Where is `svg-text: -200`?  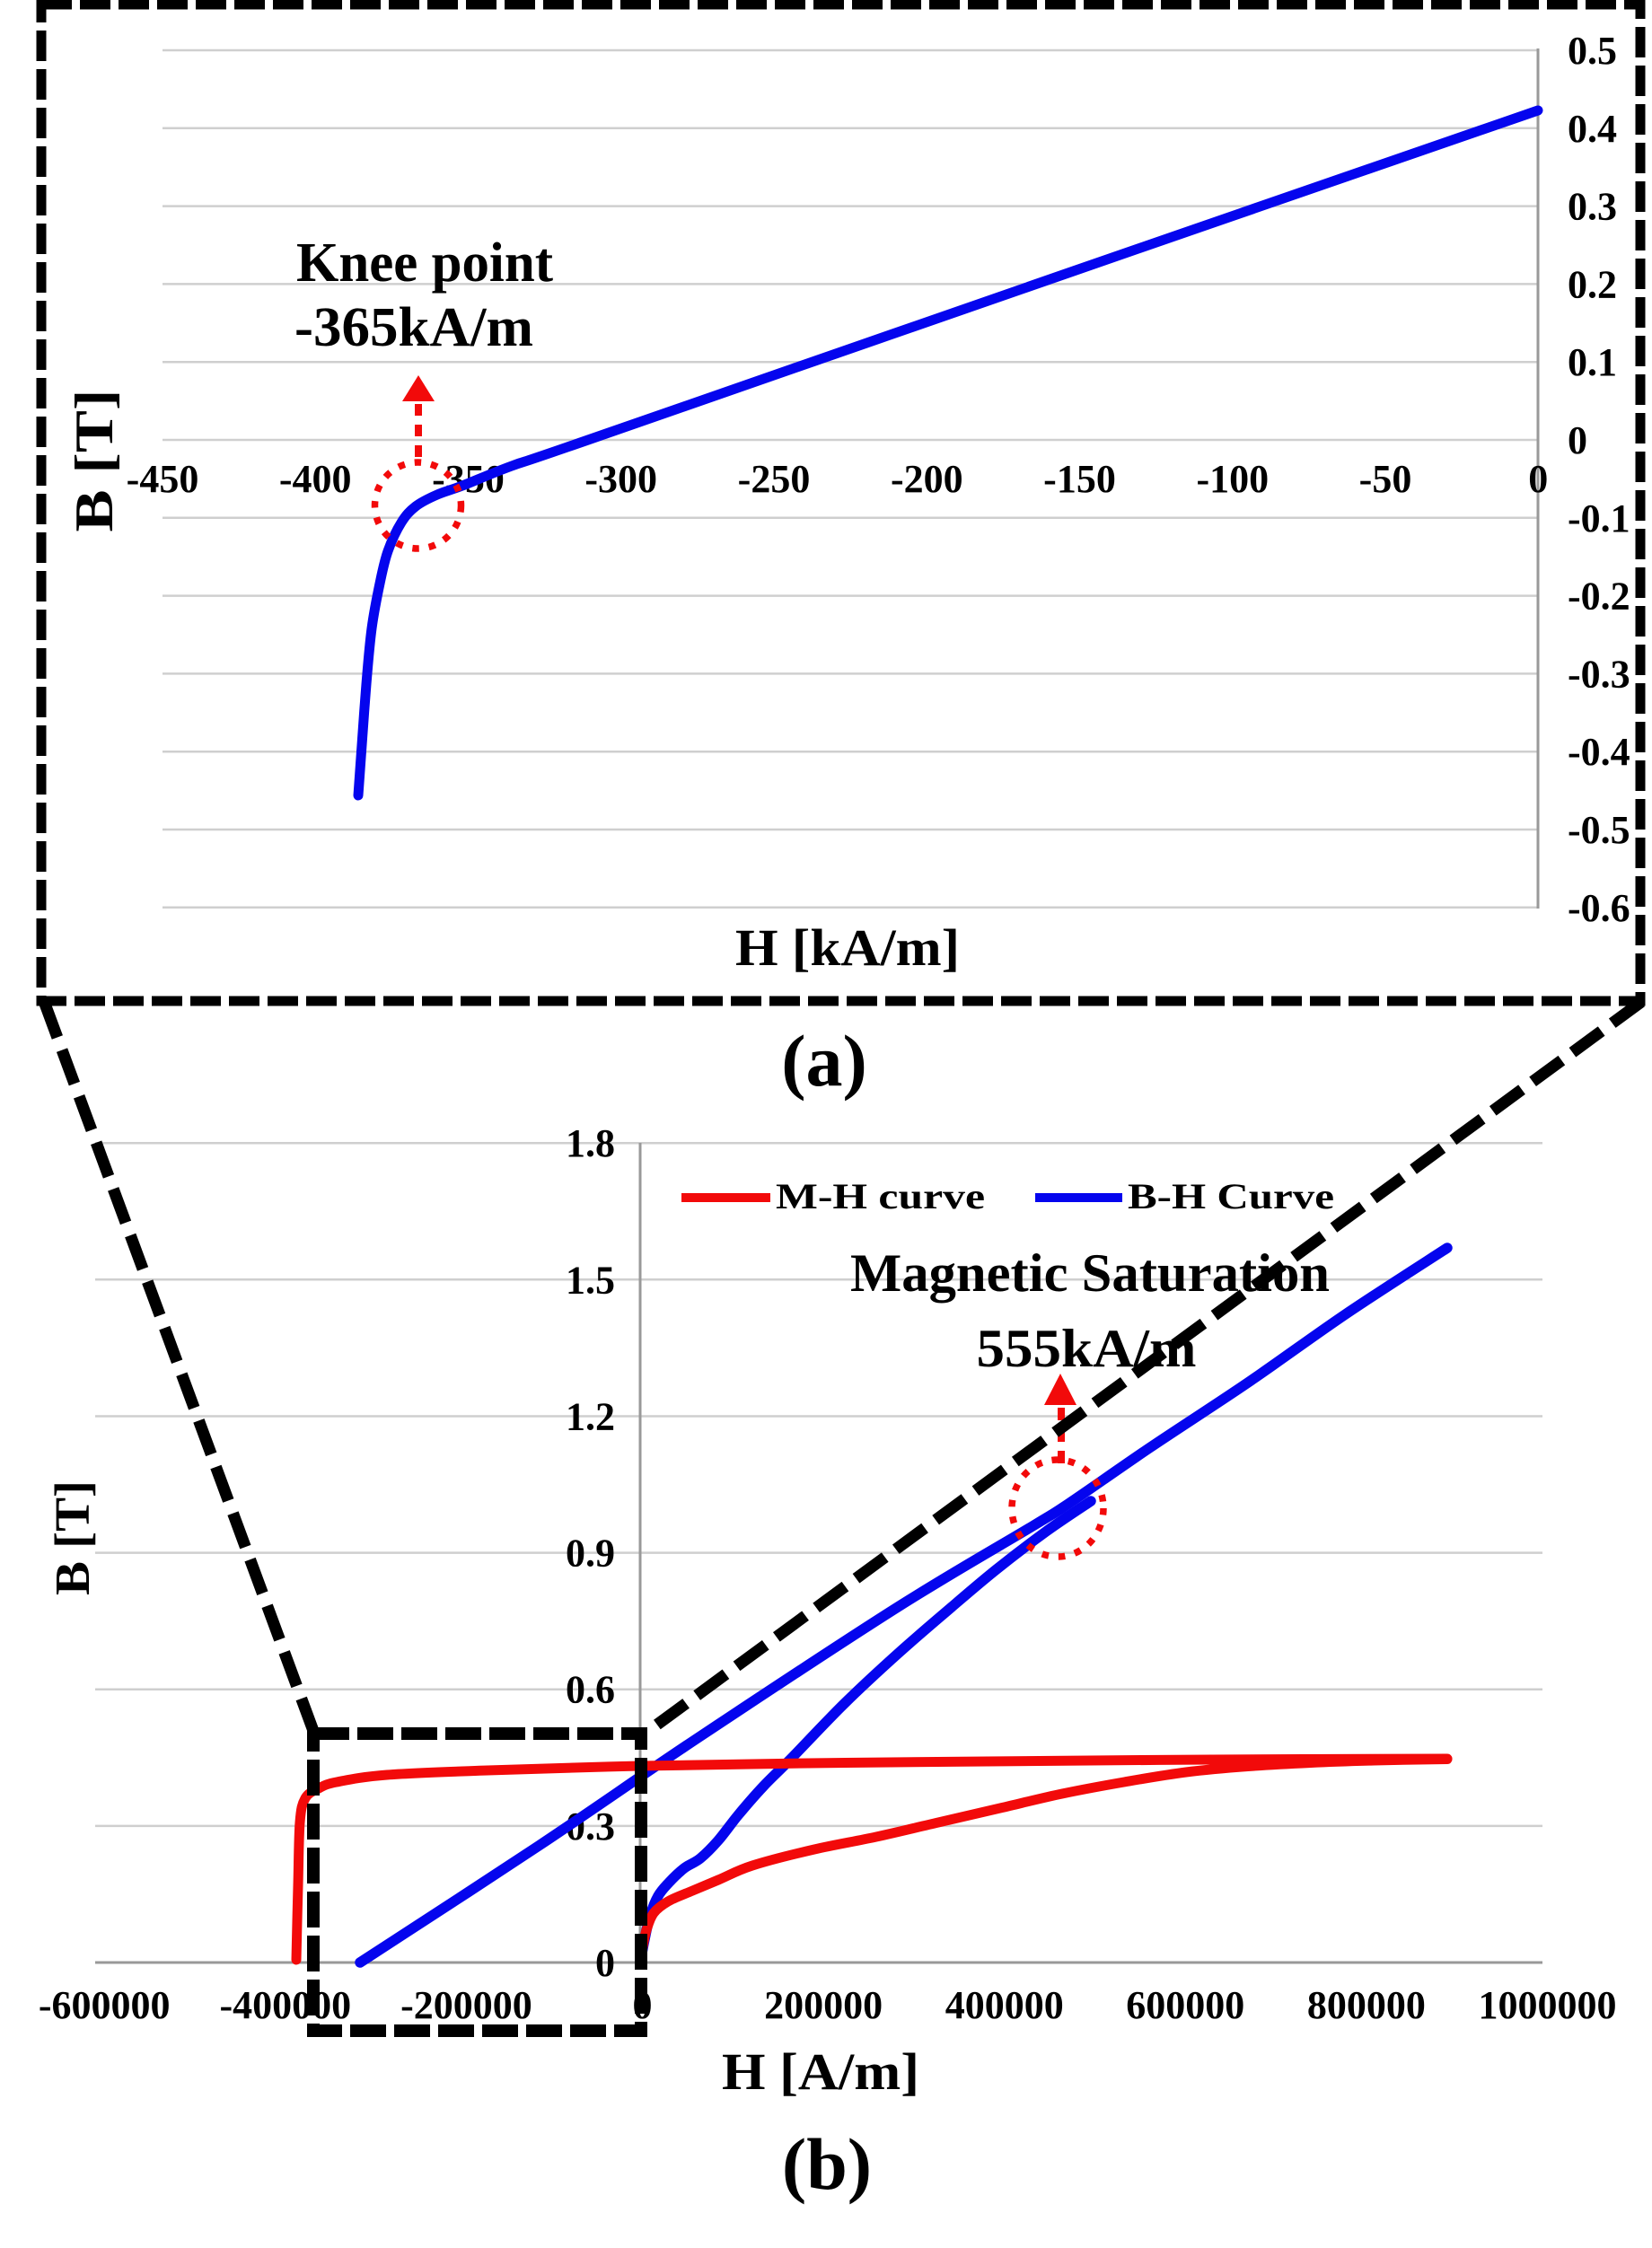
svg-text: -200 is located at coordinates (927, 479).